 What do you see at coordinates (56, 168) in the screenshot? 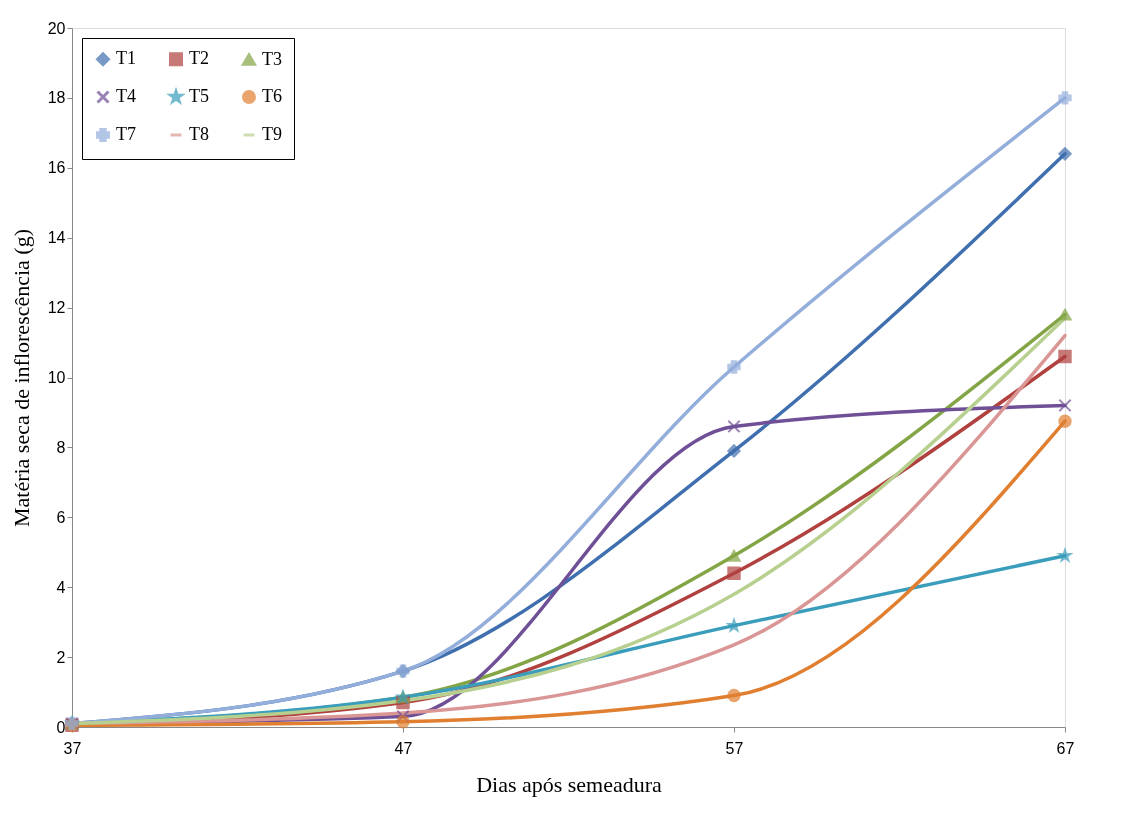
I see `y-tick-label: 16` at bounding box center [56, 168].